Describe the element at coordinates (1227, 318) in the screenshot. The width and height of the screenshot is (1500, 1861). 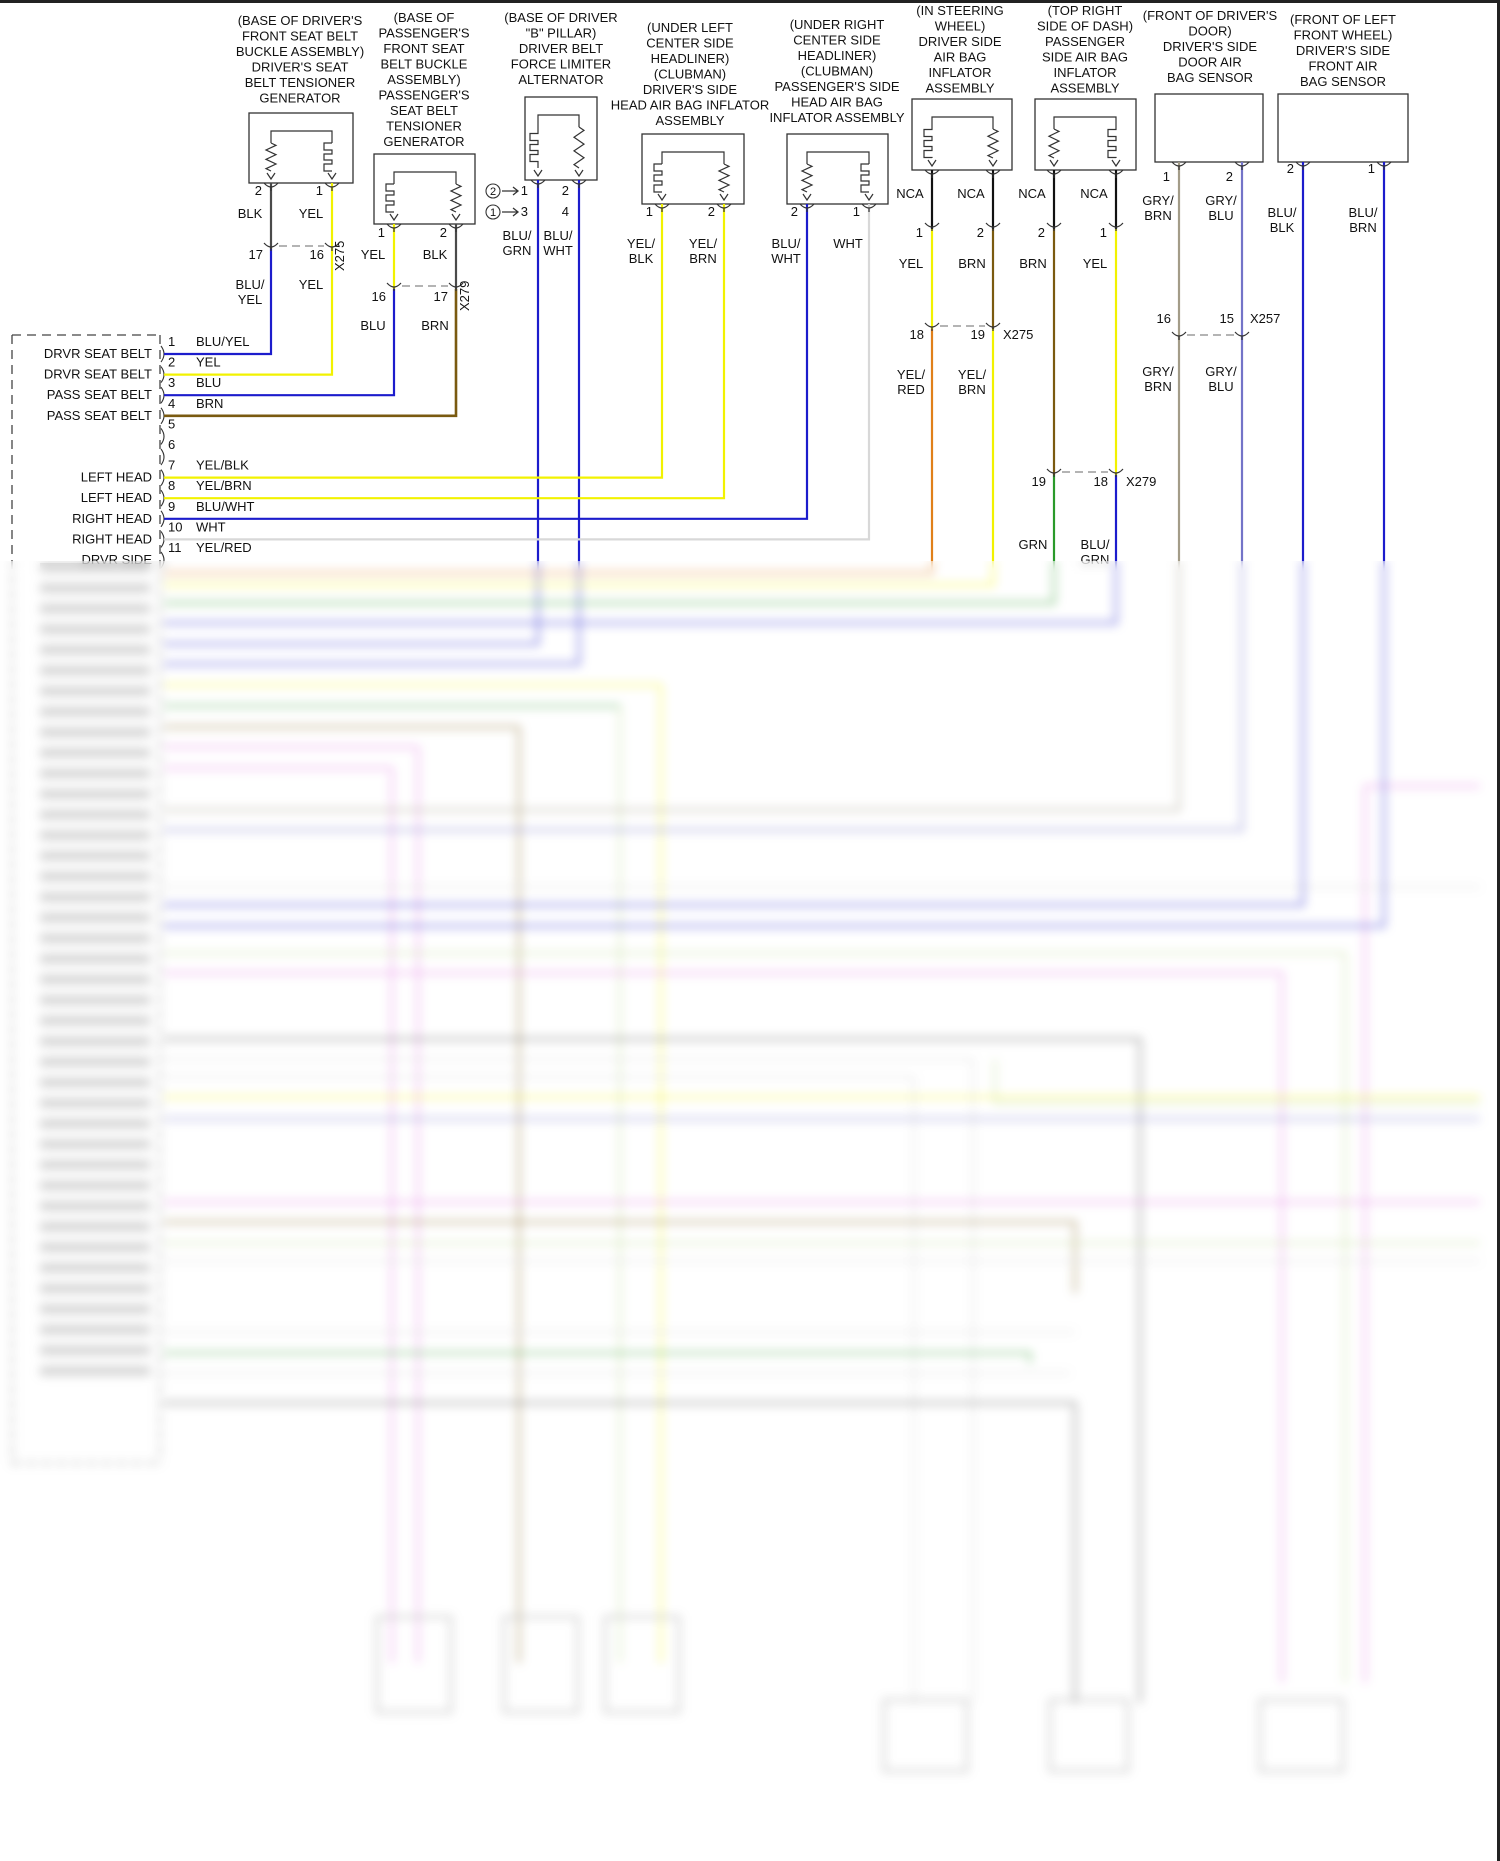
I see `connector-pin-number: 15` at that location.